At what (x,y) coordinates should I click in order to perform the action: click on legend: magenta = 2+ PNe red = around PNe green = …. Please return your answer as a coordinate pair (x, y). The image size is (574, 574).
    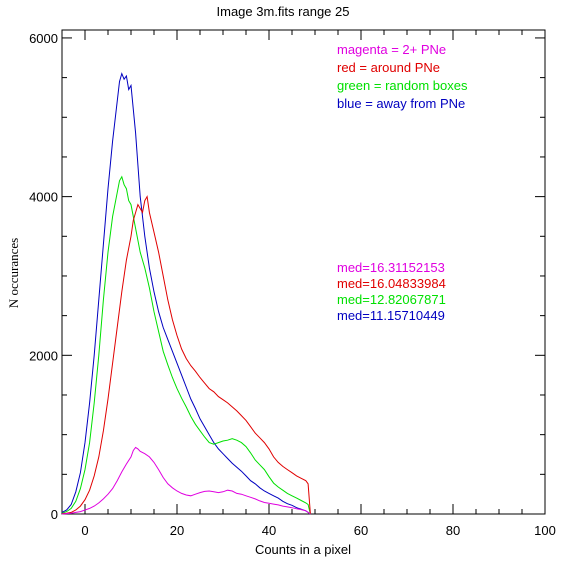
    Looking at the image, I should click on (402, 76).